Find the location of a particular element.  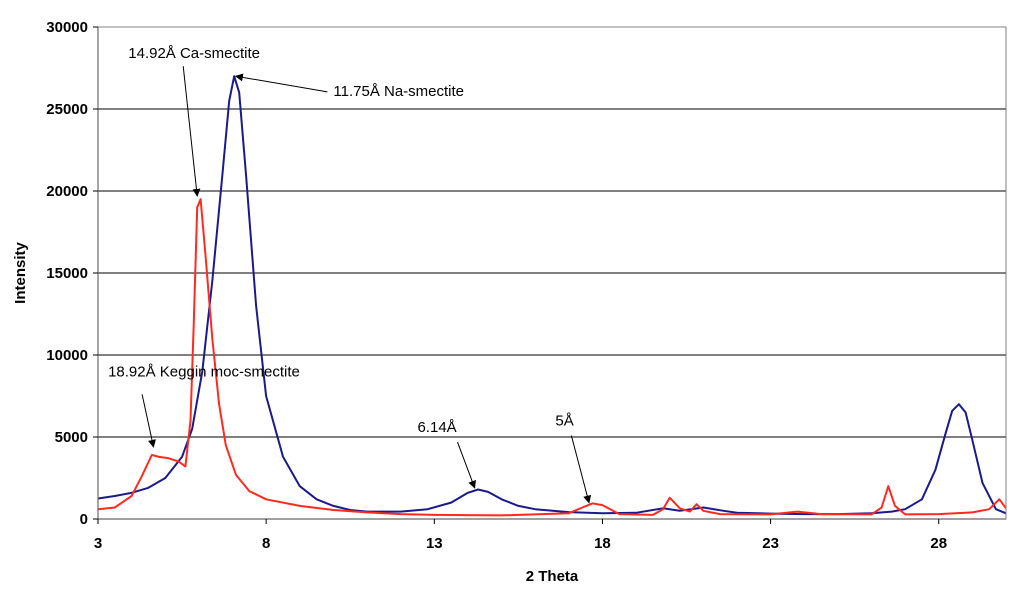

y-axis-title: Intensity is located at coordinates (20, 273).